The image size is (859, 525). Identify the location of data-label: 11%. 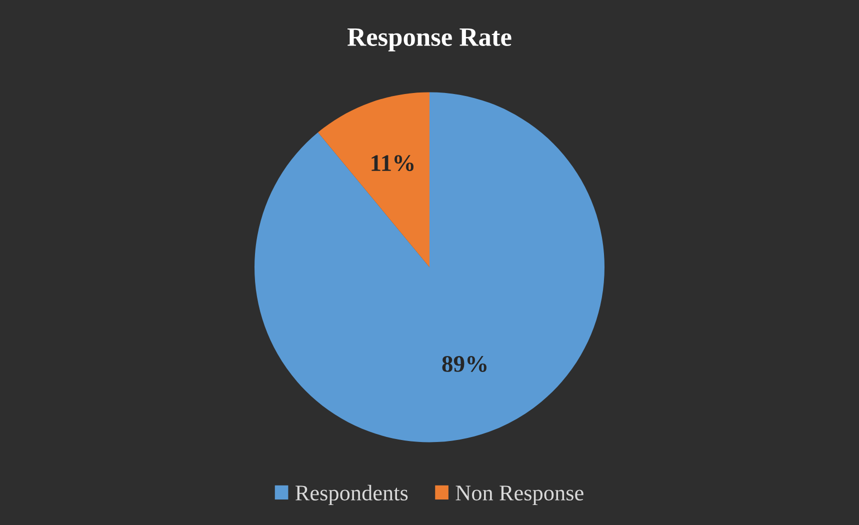
(393, 163).